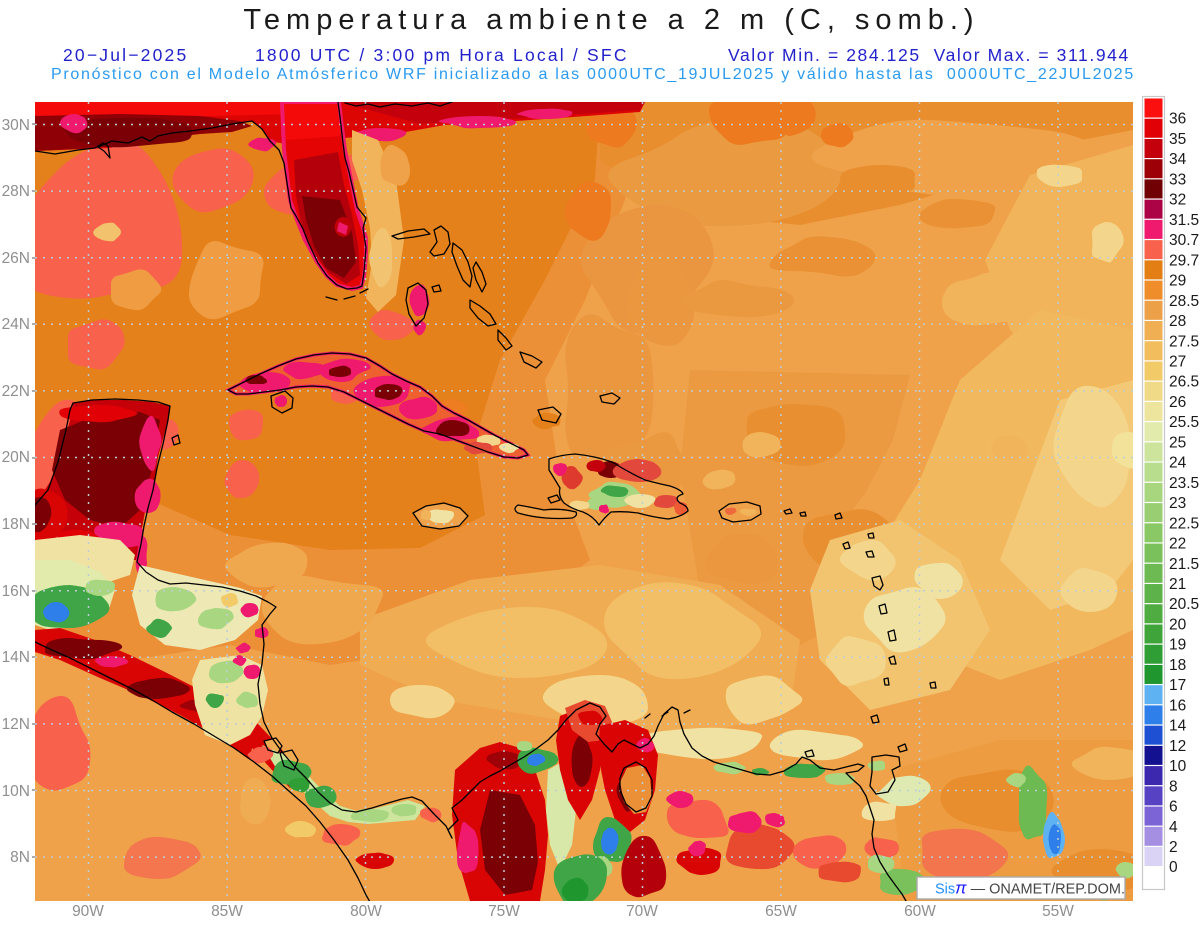  Describe the element at coordinates (1177, 119) in the screenshot. I see `svg-text: 36` at that location.